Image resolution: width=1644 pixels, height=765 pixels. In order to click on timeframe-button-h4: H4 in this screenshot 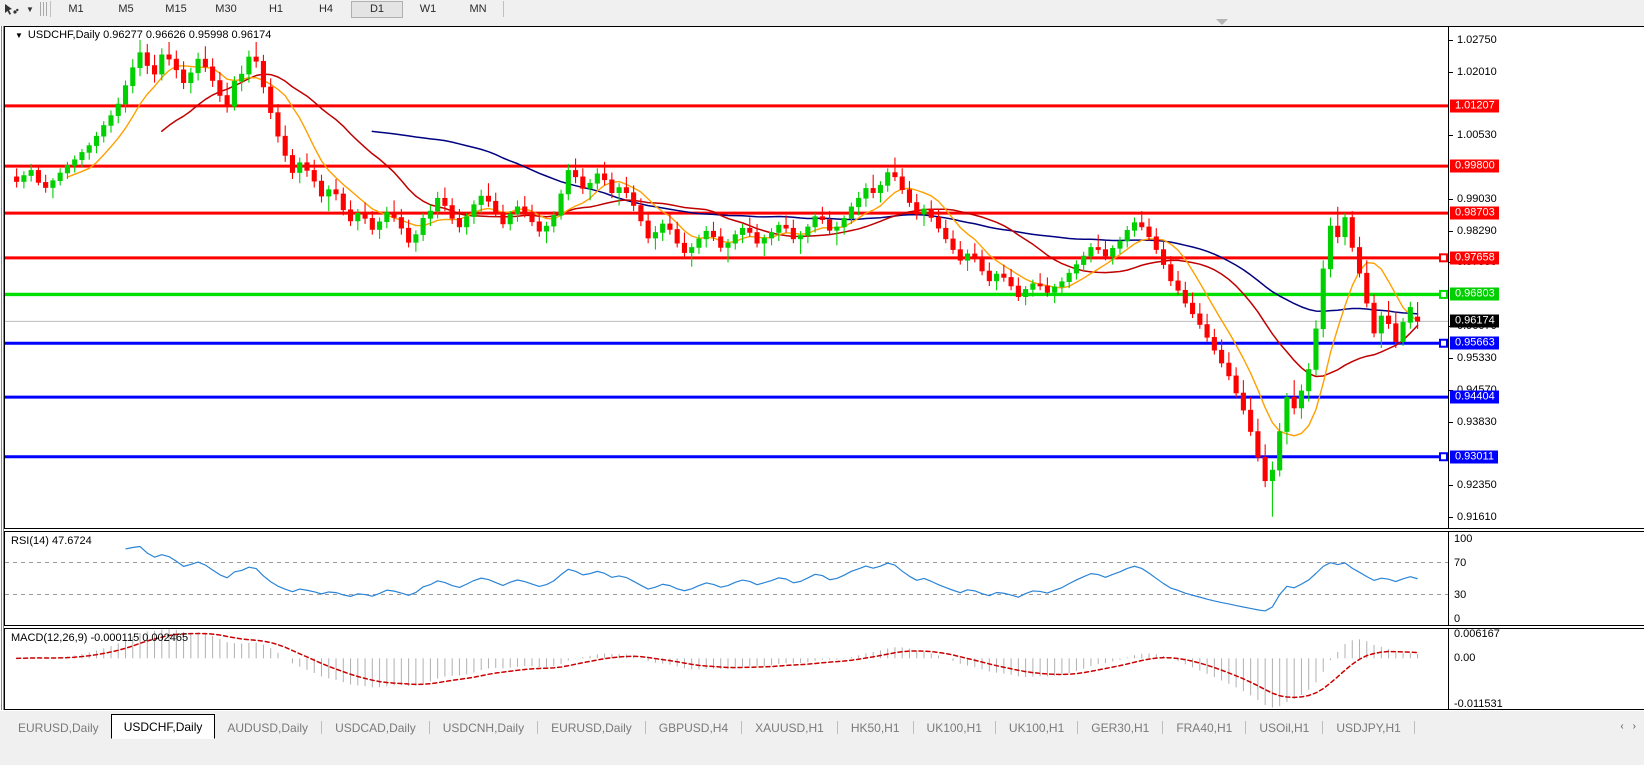, I will do `click(326, 9)`.